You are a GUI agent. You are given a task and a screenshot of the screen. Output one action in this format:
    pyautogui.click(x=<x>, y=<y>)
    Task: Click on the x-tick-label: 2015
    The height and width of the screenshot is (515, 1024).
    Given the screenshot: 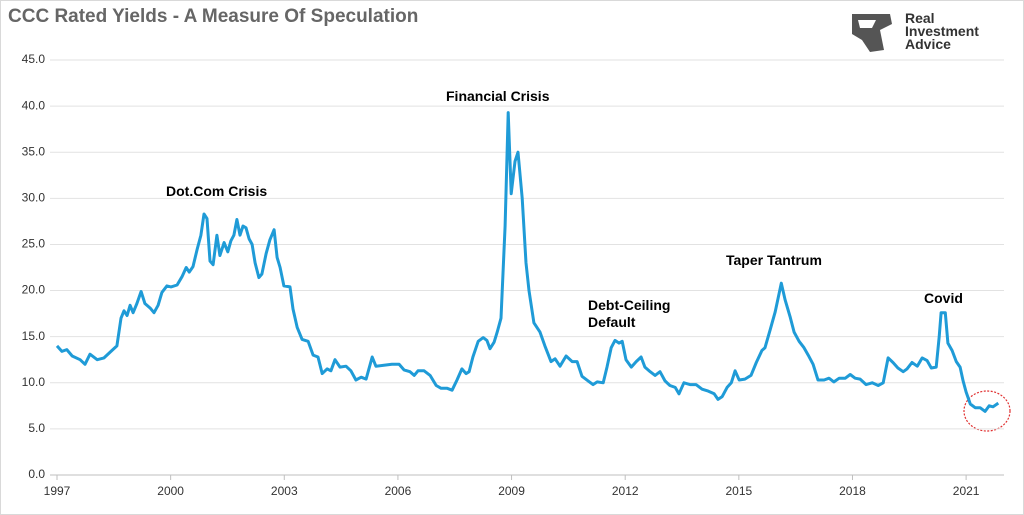 What is the action you would take?
    pyautogui.click(x=738, y=491)
    